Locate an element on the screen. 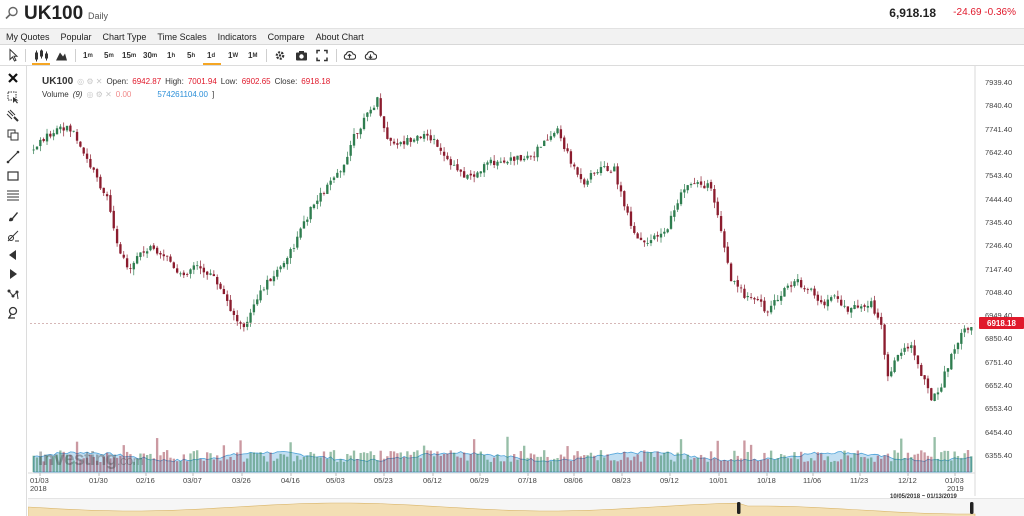  navigator-svg is located at coordinates (526, 507).